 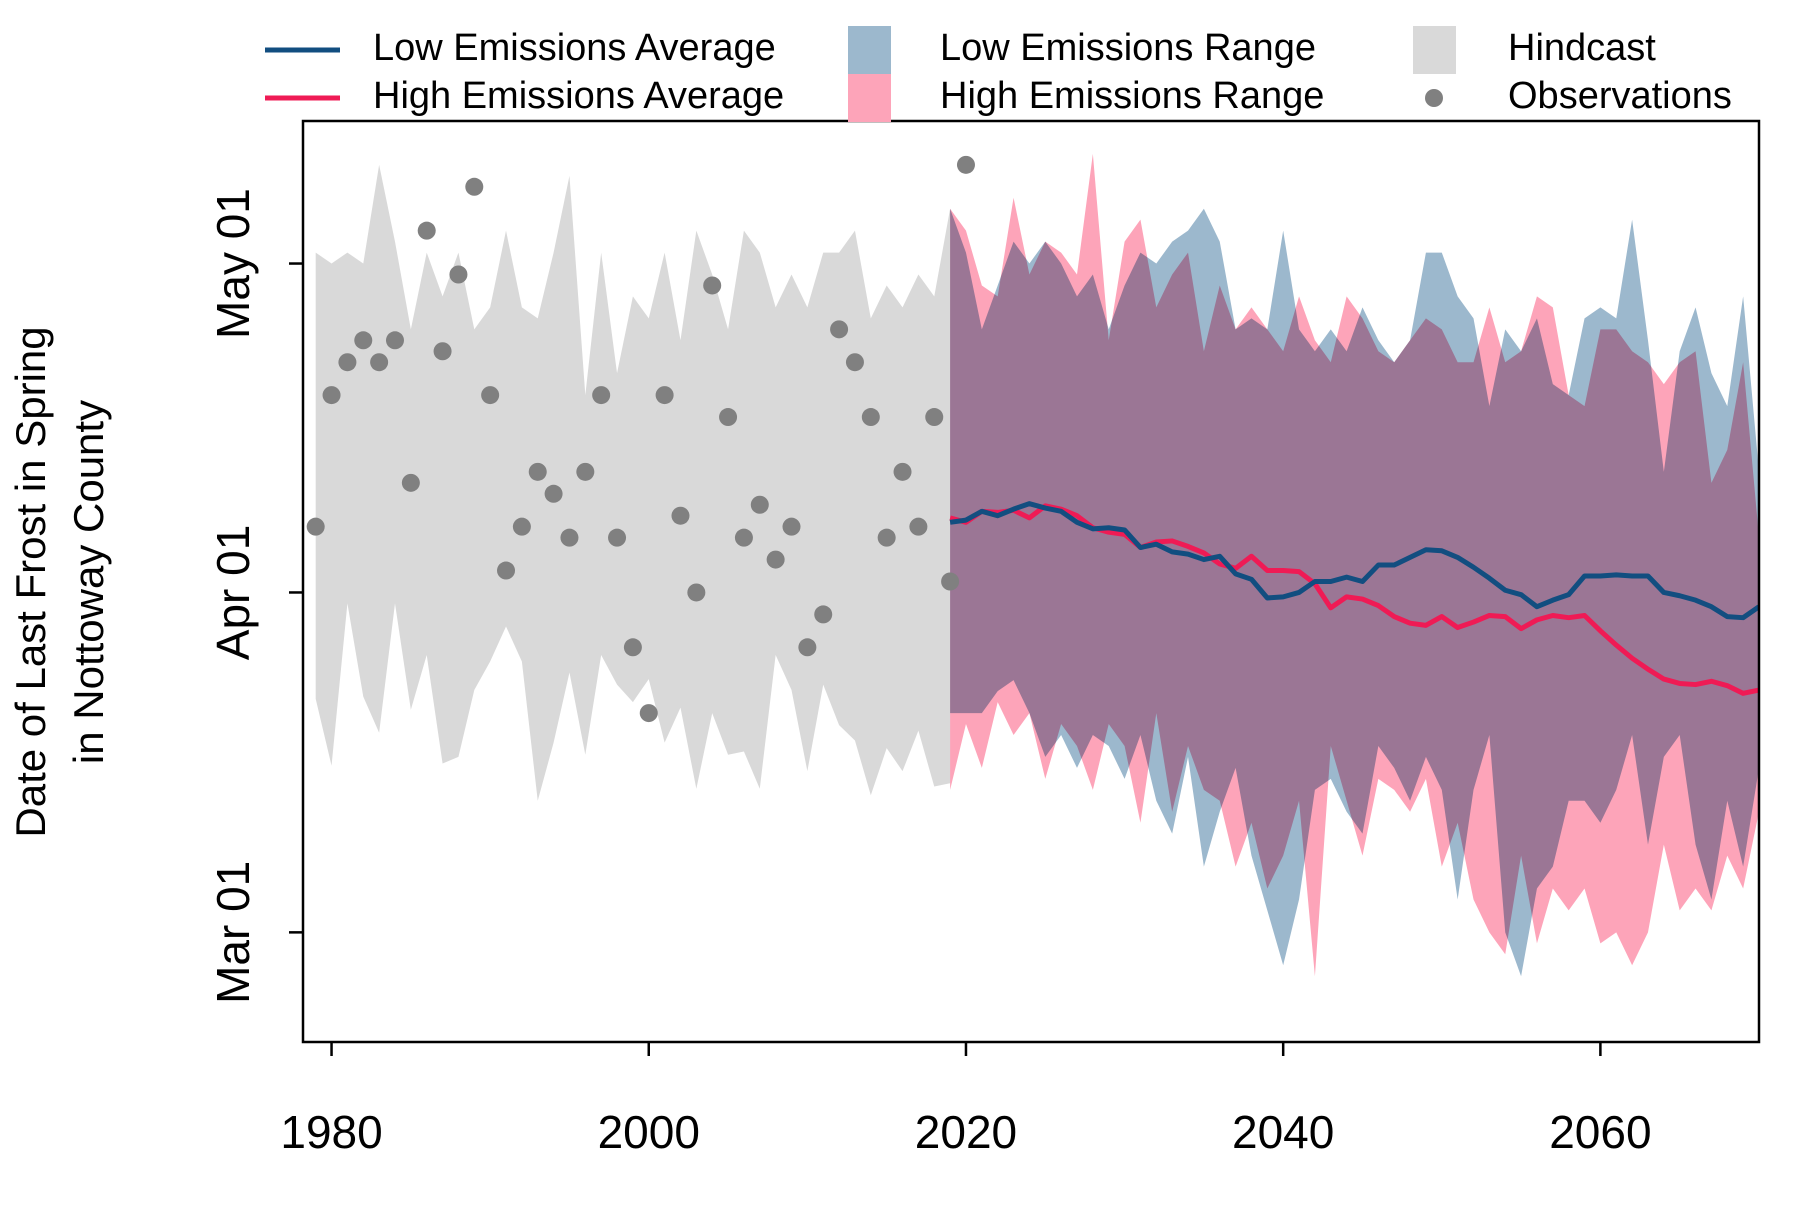 What do you see at coordinates (574, 48) in the screenshot?
I see `legend-label: Low Emissions Average` at bounding box center [574, 48].